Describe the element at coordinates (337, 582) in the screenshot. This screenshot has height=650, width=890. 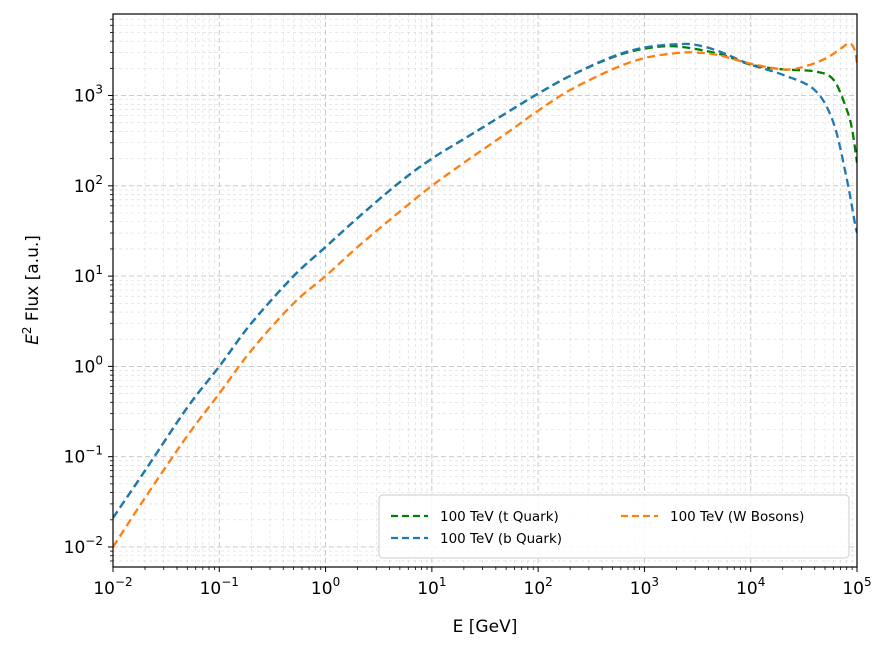
I see `x-tick-label-exp: 0` at that location.